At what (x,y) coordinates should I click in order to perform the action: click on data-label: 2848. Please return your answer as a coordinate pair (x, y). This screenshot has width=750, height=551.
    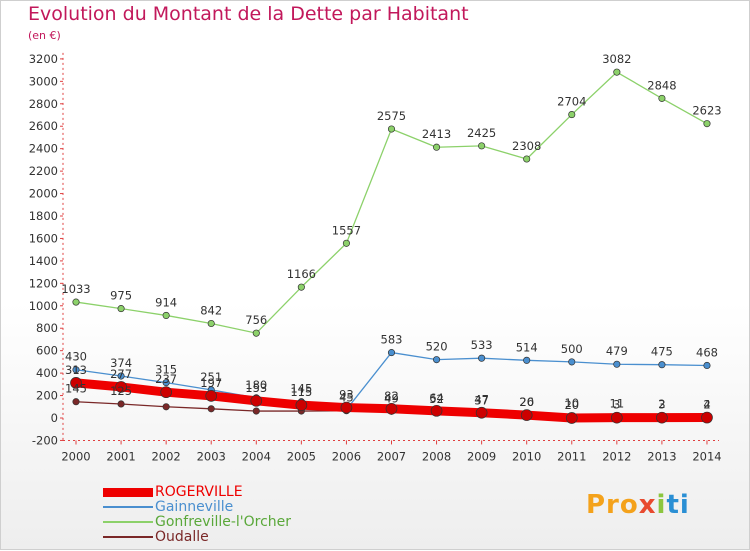
    Looking at the image, I should click on (661, 85).